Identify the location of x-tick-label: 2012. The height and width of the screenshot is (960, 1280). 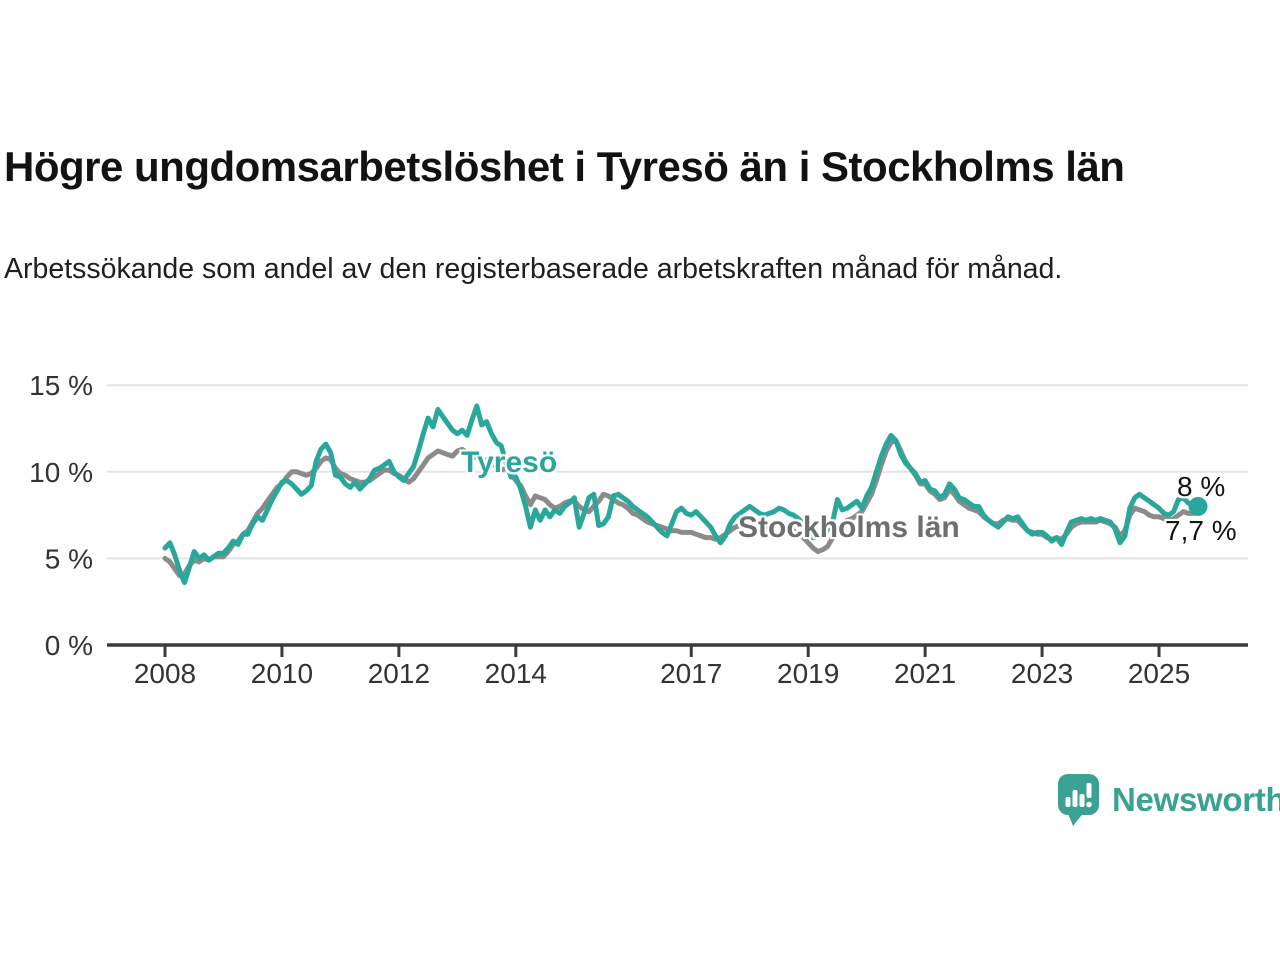
(399, 673).